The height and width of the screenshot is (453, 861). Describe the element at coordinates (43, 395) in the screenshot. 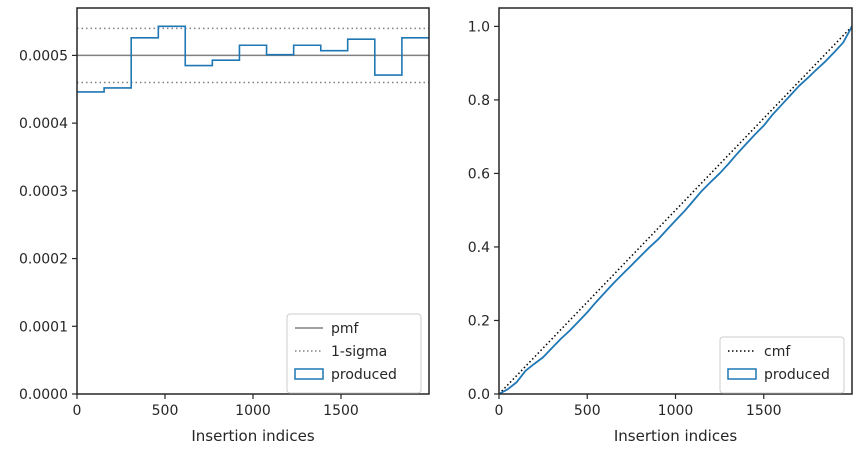

I see `y-tick-label: 0.0000` at that location.